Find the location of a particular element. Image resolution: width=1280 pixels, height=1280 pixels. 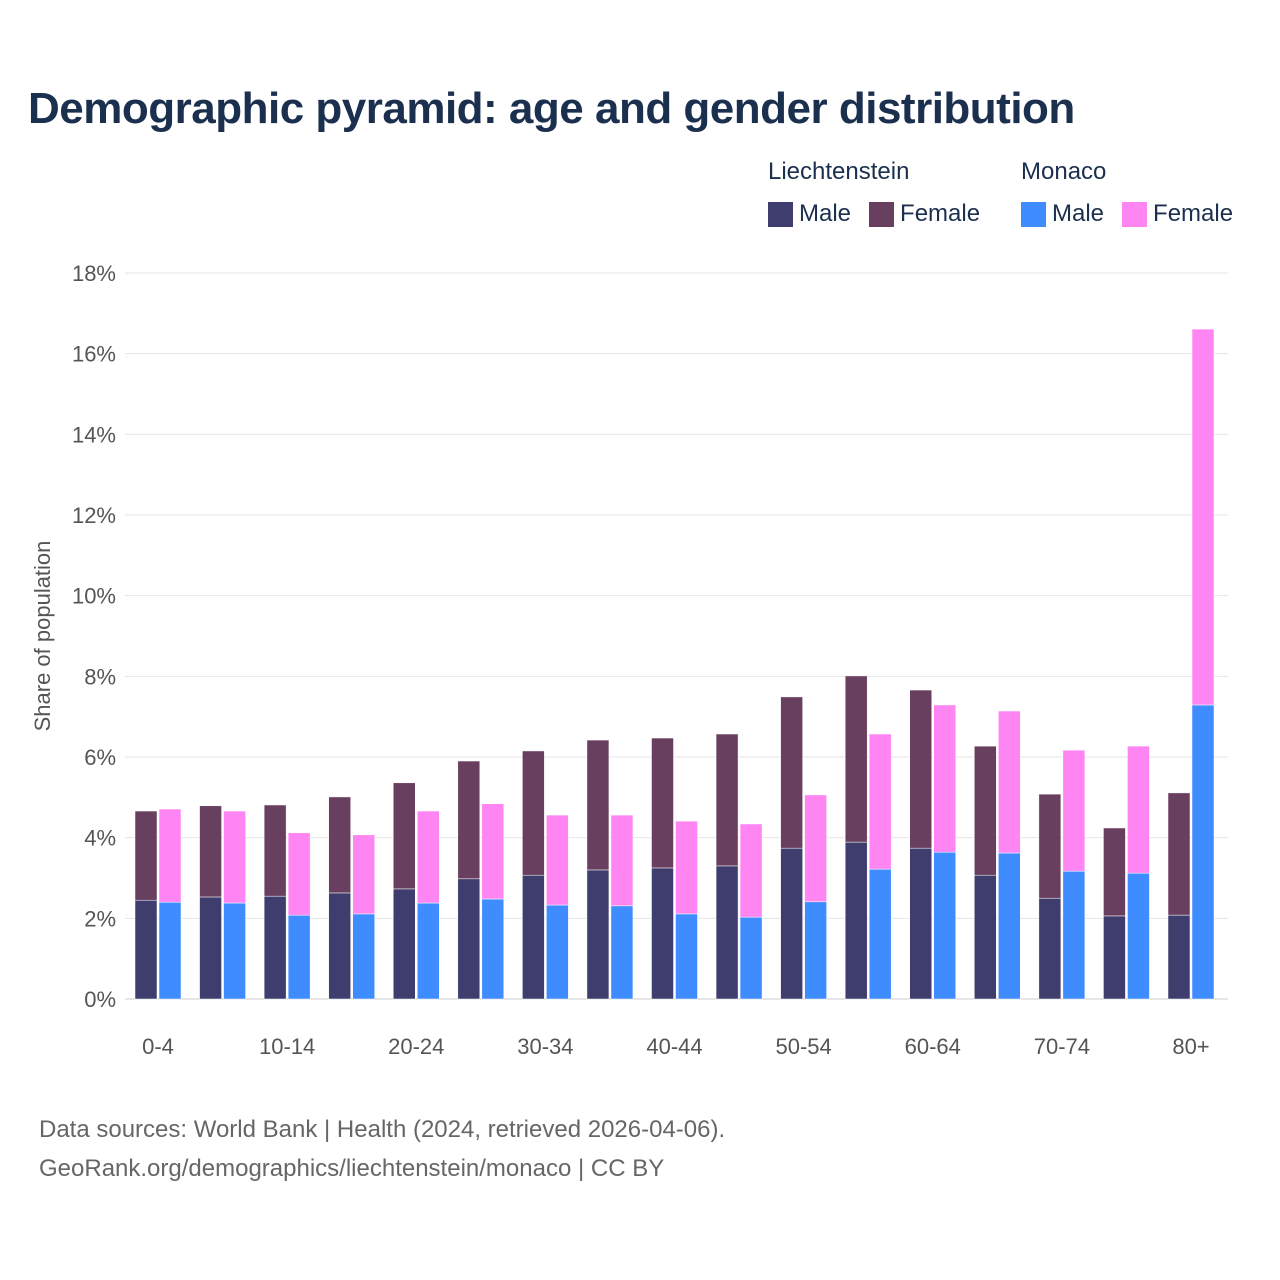

legend-item-liechtenstein-female: Female is located at coordinates (924, 214).